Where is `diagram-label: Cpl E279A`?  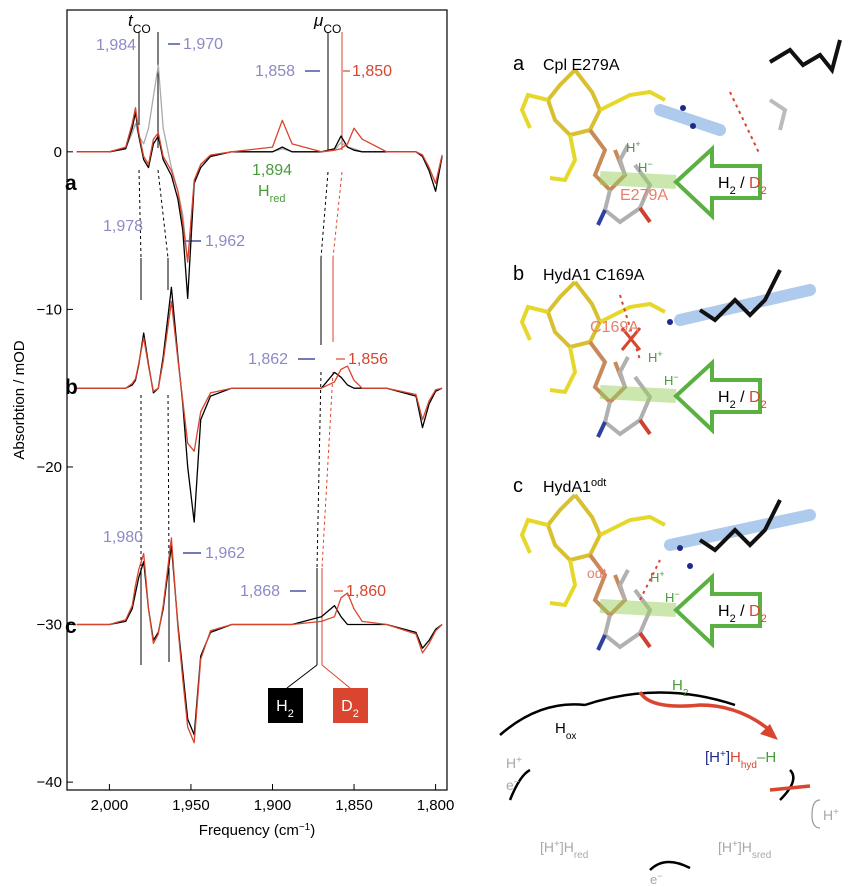
diagram-label: Cpl E279A is located at coordinates (581, 65).